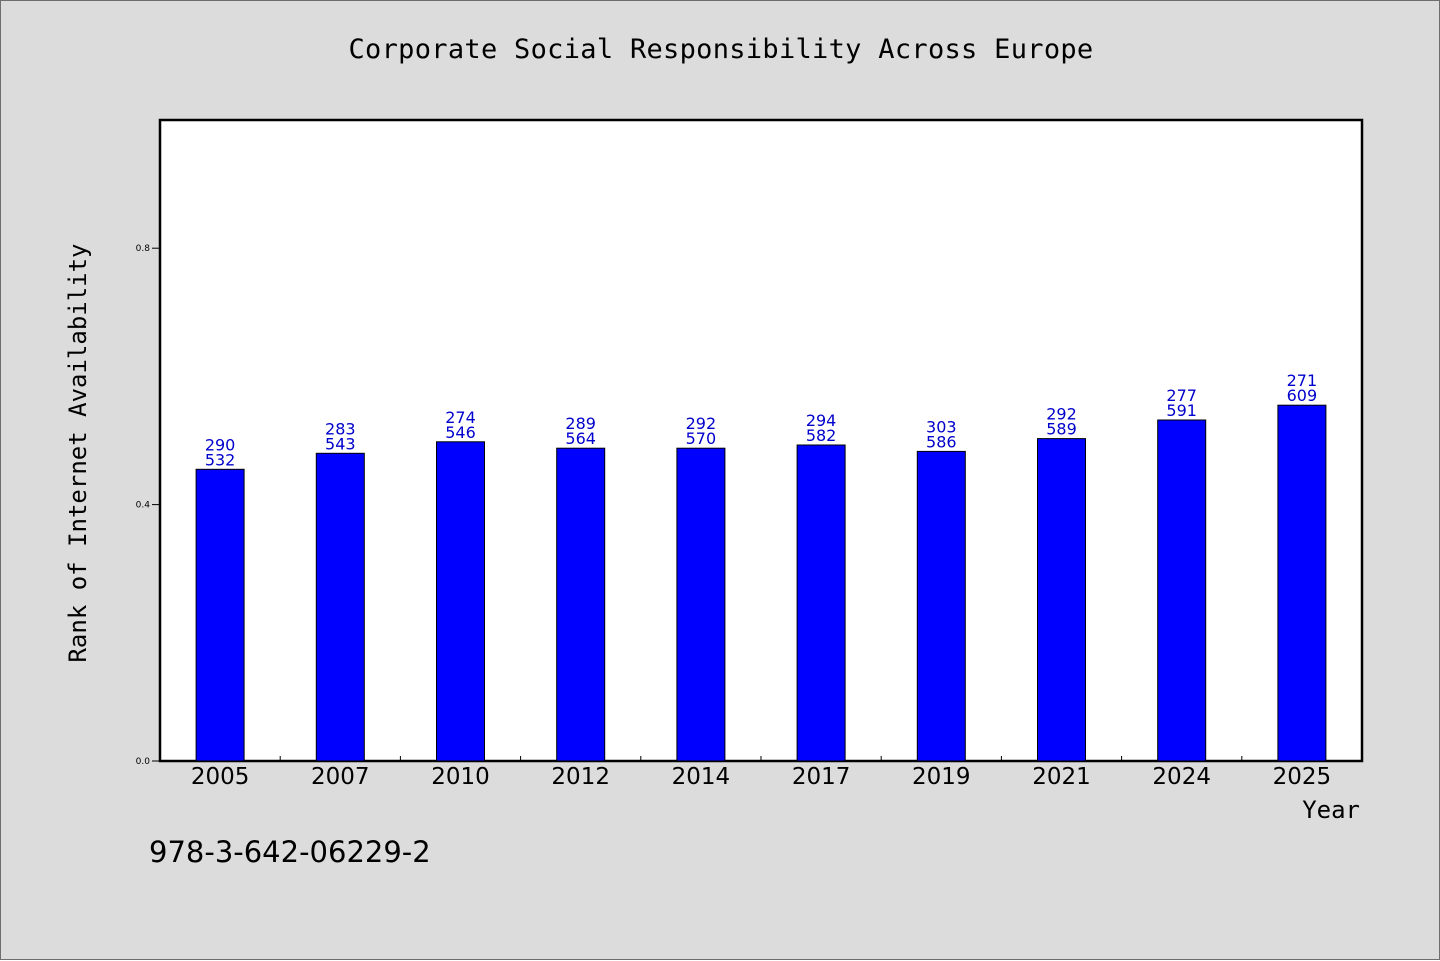 This screenshot has height=961, width=1440. What do you see at coordinates (821, 777) in the screenshot?
I see `x-tick-label-2017: 2017` at bounding box center [821, 777].